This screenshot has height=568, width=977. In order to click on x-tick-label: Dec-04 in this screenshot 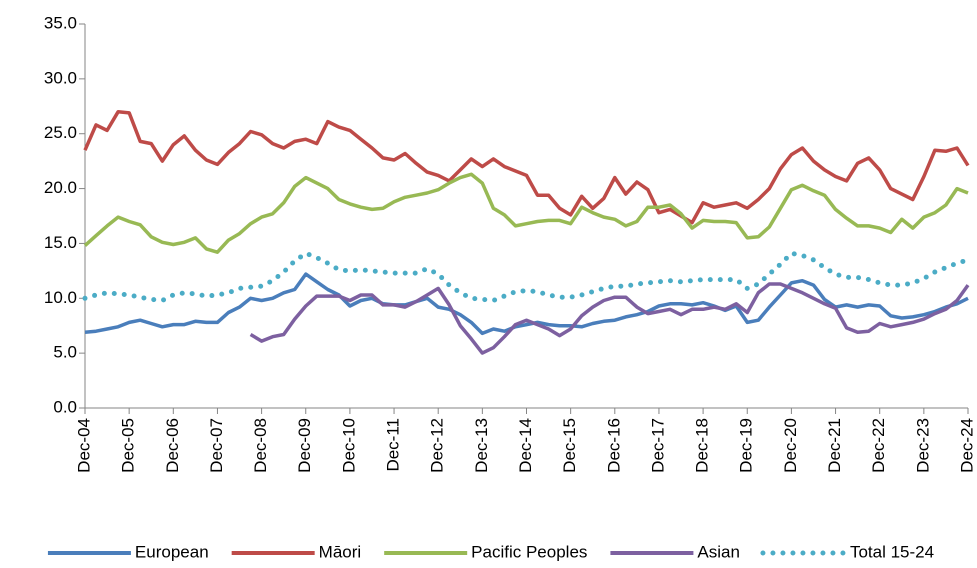, I will do `click(83, 445)`.